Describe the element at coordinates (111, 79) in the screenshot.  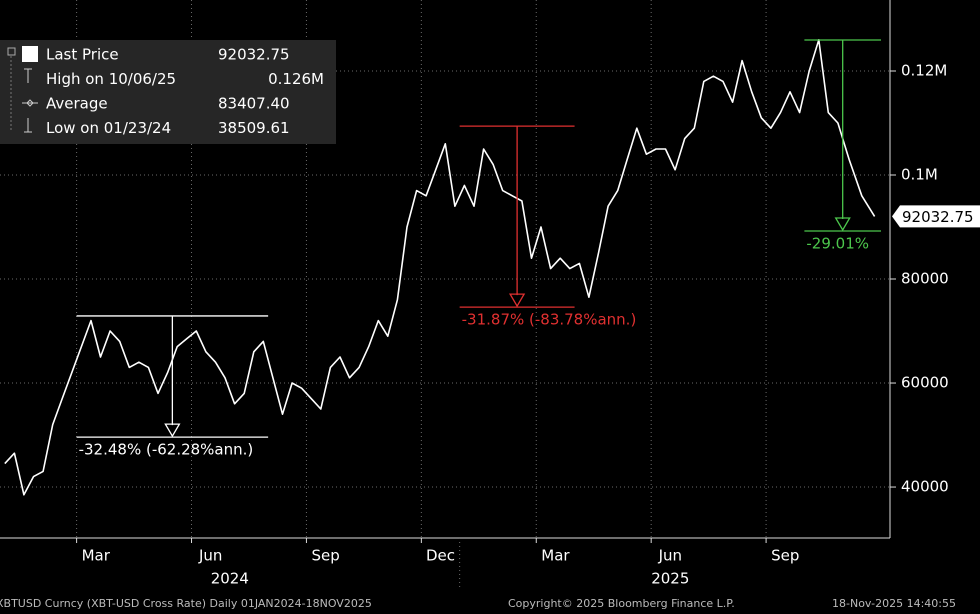
I see `legend-label: High on 10/06/25` at that location.